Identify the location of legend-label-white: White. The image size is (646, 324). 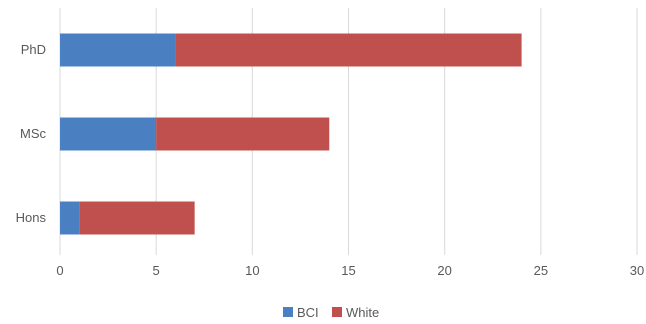
(362, 312).